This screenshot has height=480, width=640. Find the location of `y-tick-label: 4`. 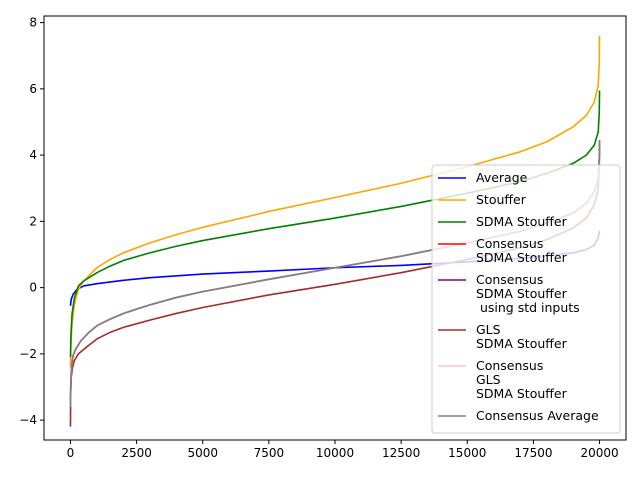

y-tick-label: 4 is located at coordinates (33, 155).